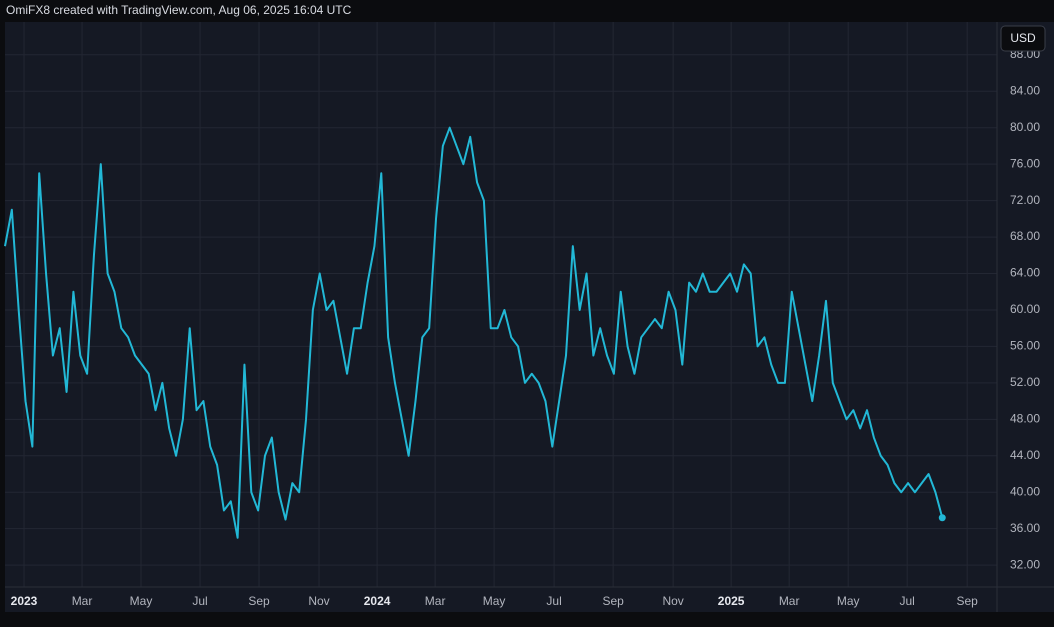 The height and width of the screenshot is (627, 1054). I want to click on y-tick-label: 60.00, so click(1025, 309).